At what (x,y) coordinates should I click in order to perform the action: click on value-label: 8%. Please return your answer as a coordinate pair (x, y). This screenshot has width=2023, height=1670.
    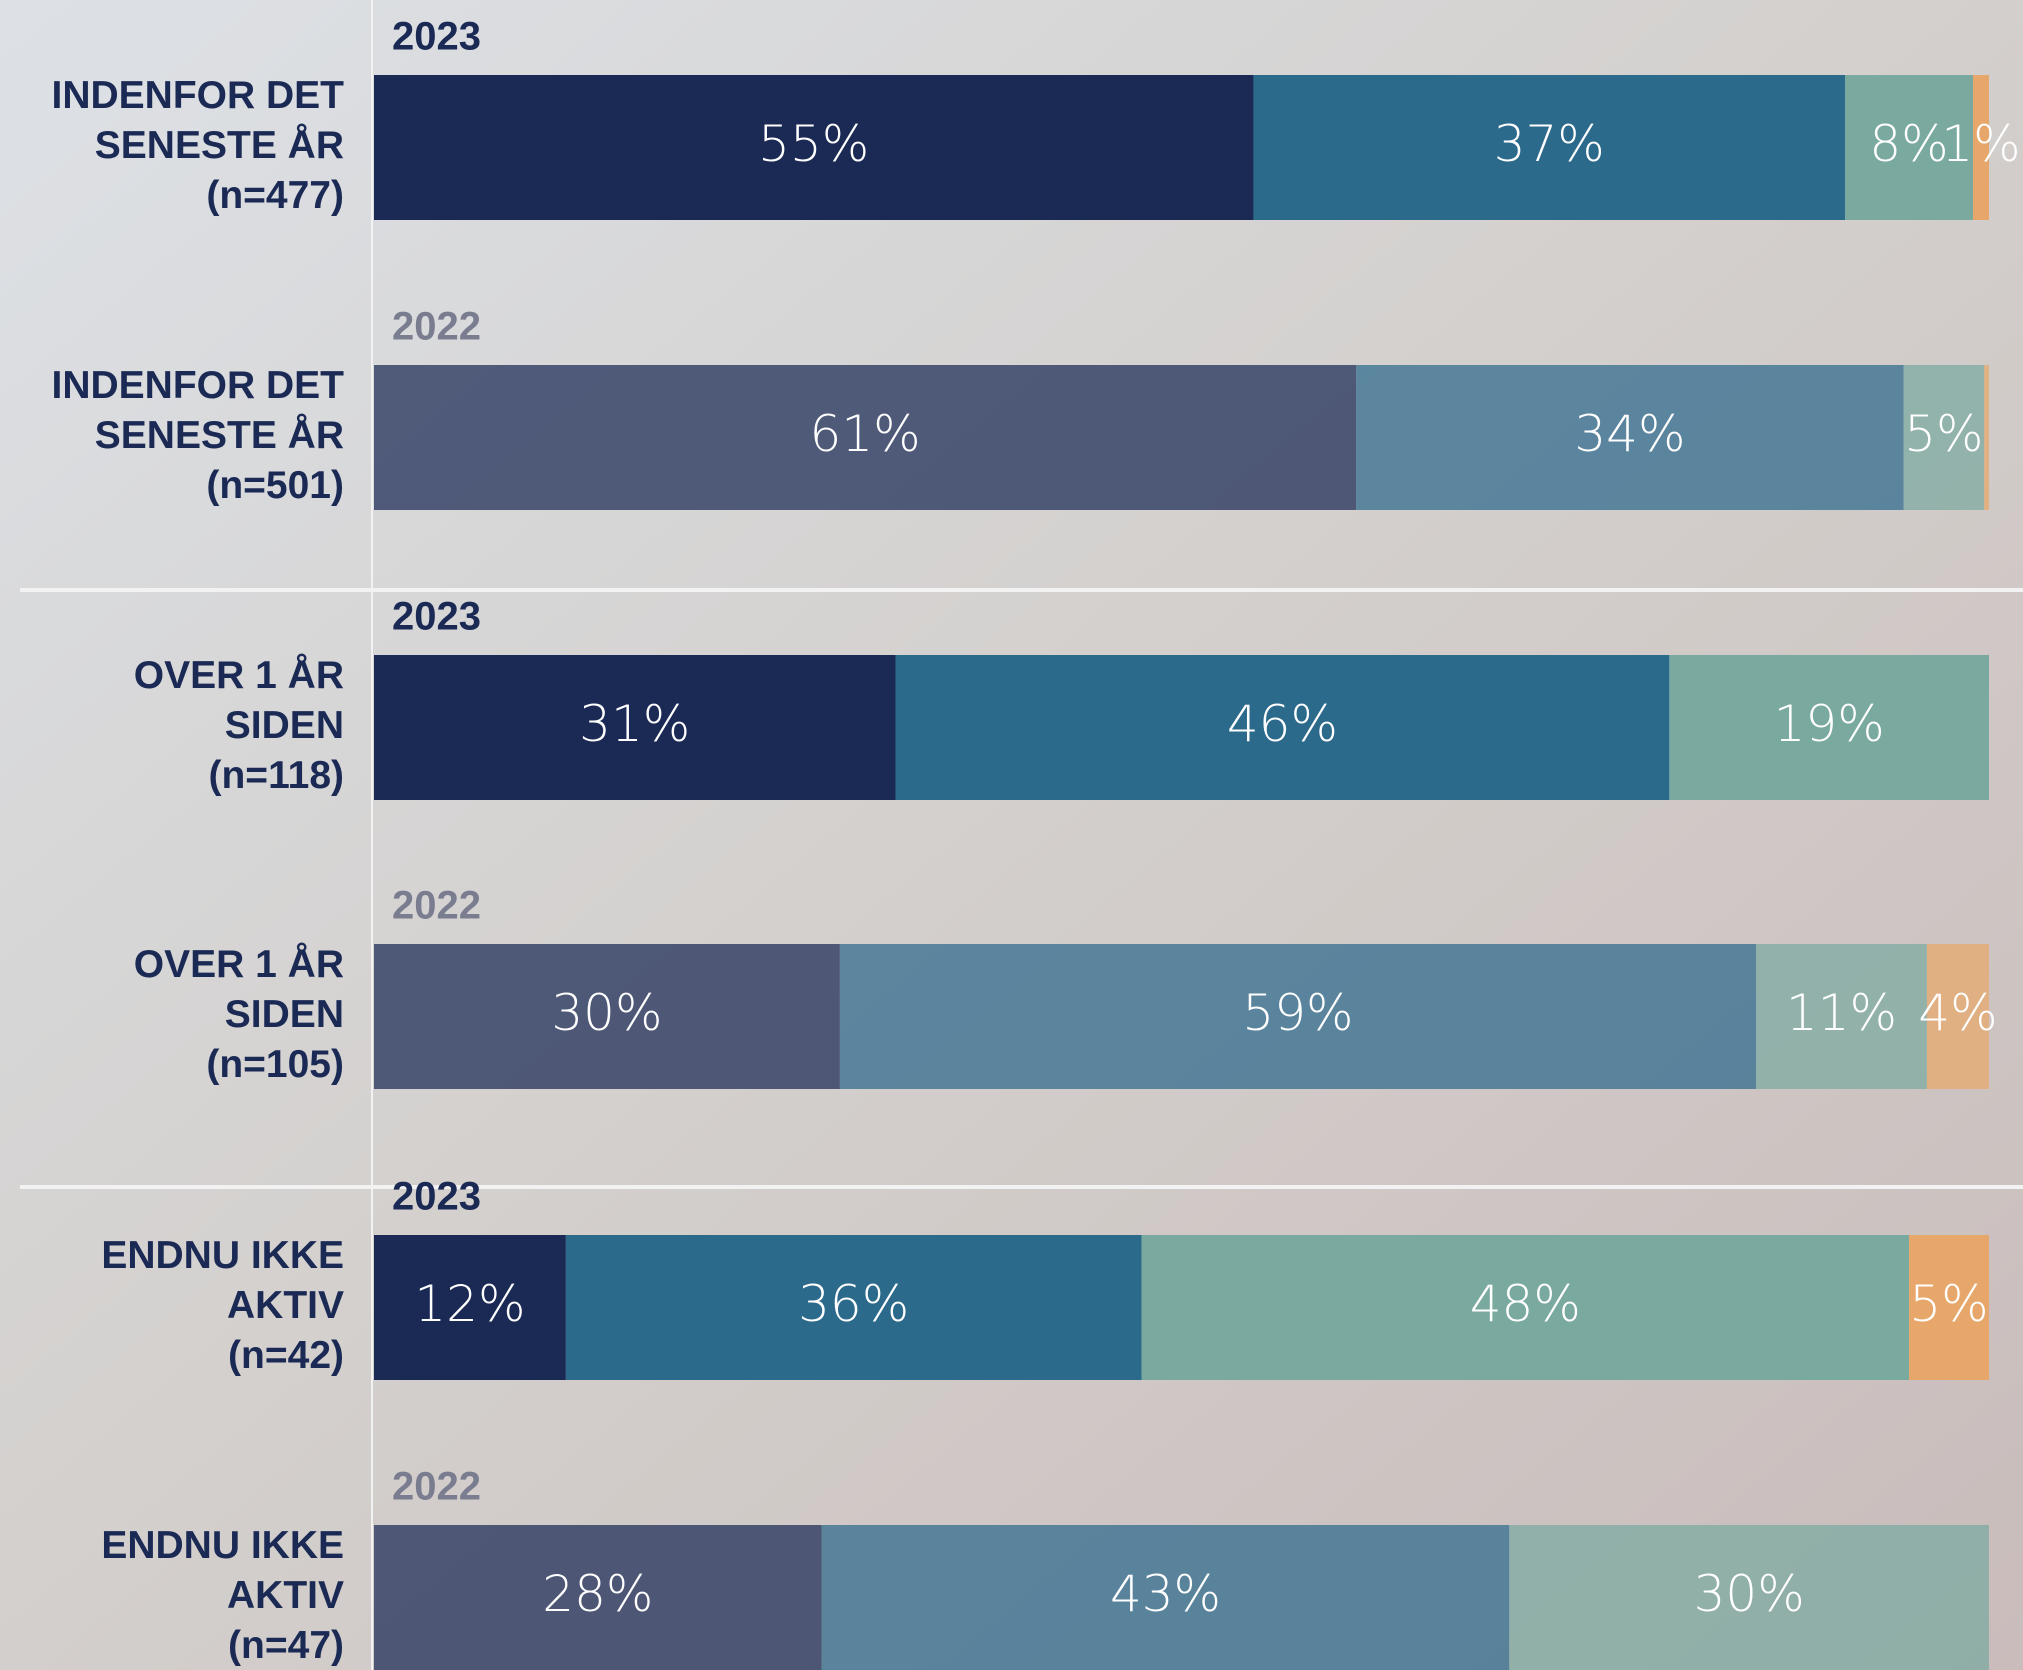
    Looking at the image, I should click on (1908, 144).